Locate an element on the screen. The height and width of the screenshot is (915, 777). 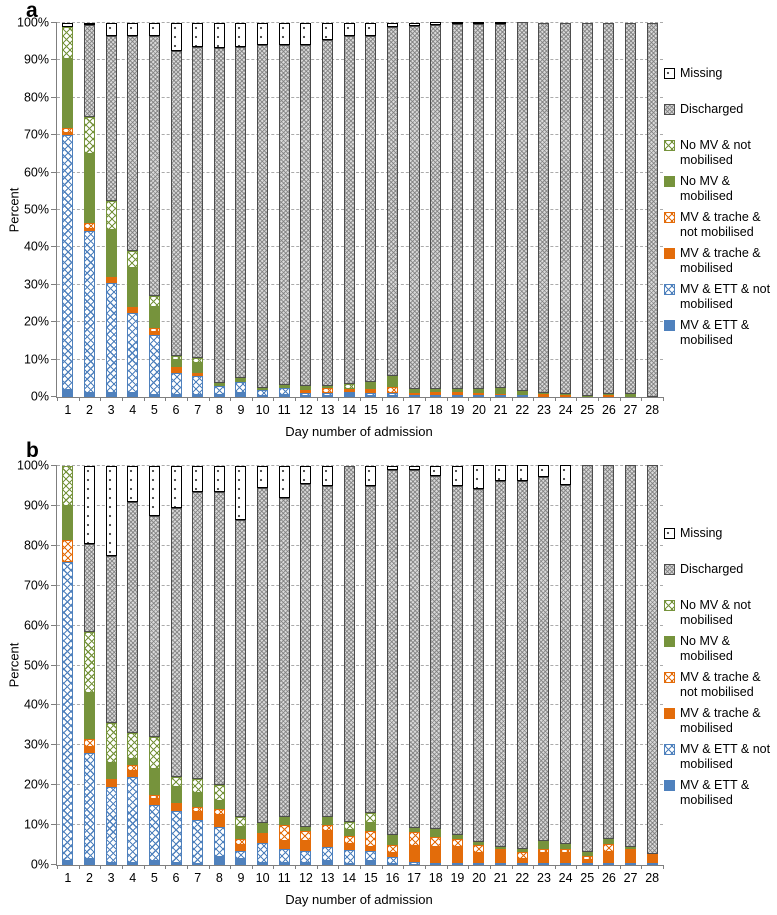
legend-label: MV & trache & not mobilised is located at coordinates (720, 224).